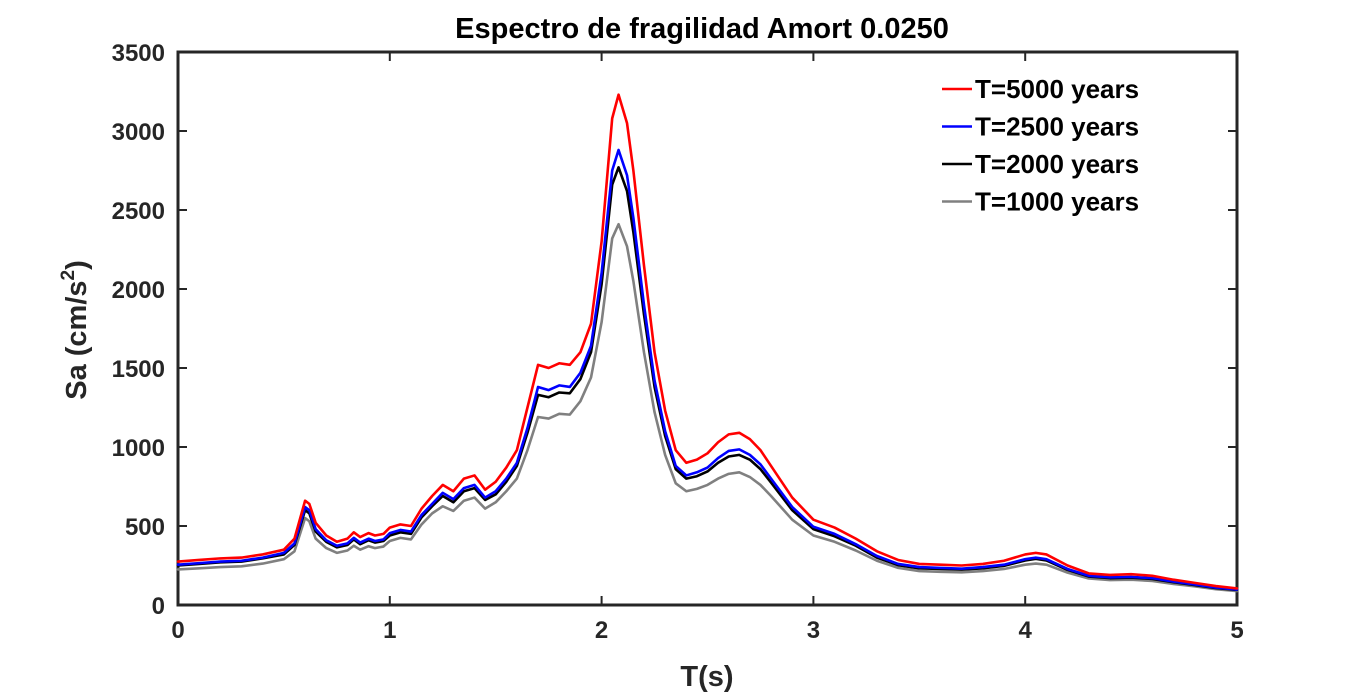 Image resolution: width=1366 pixels, height=692 pixels. I want to click on chart-title: Espectro de fragilidad Amort 0.0250, so click(702, 29).